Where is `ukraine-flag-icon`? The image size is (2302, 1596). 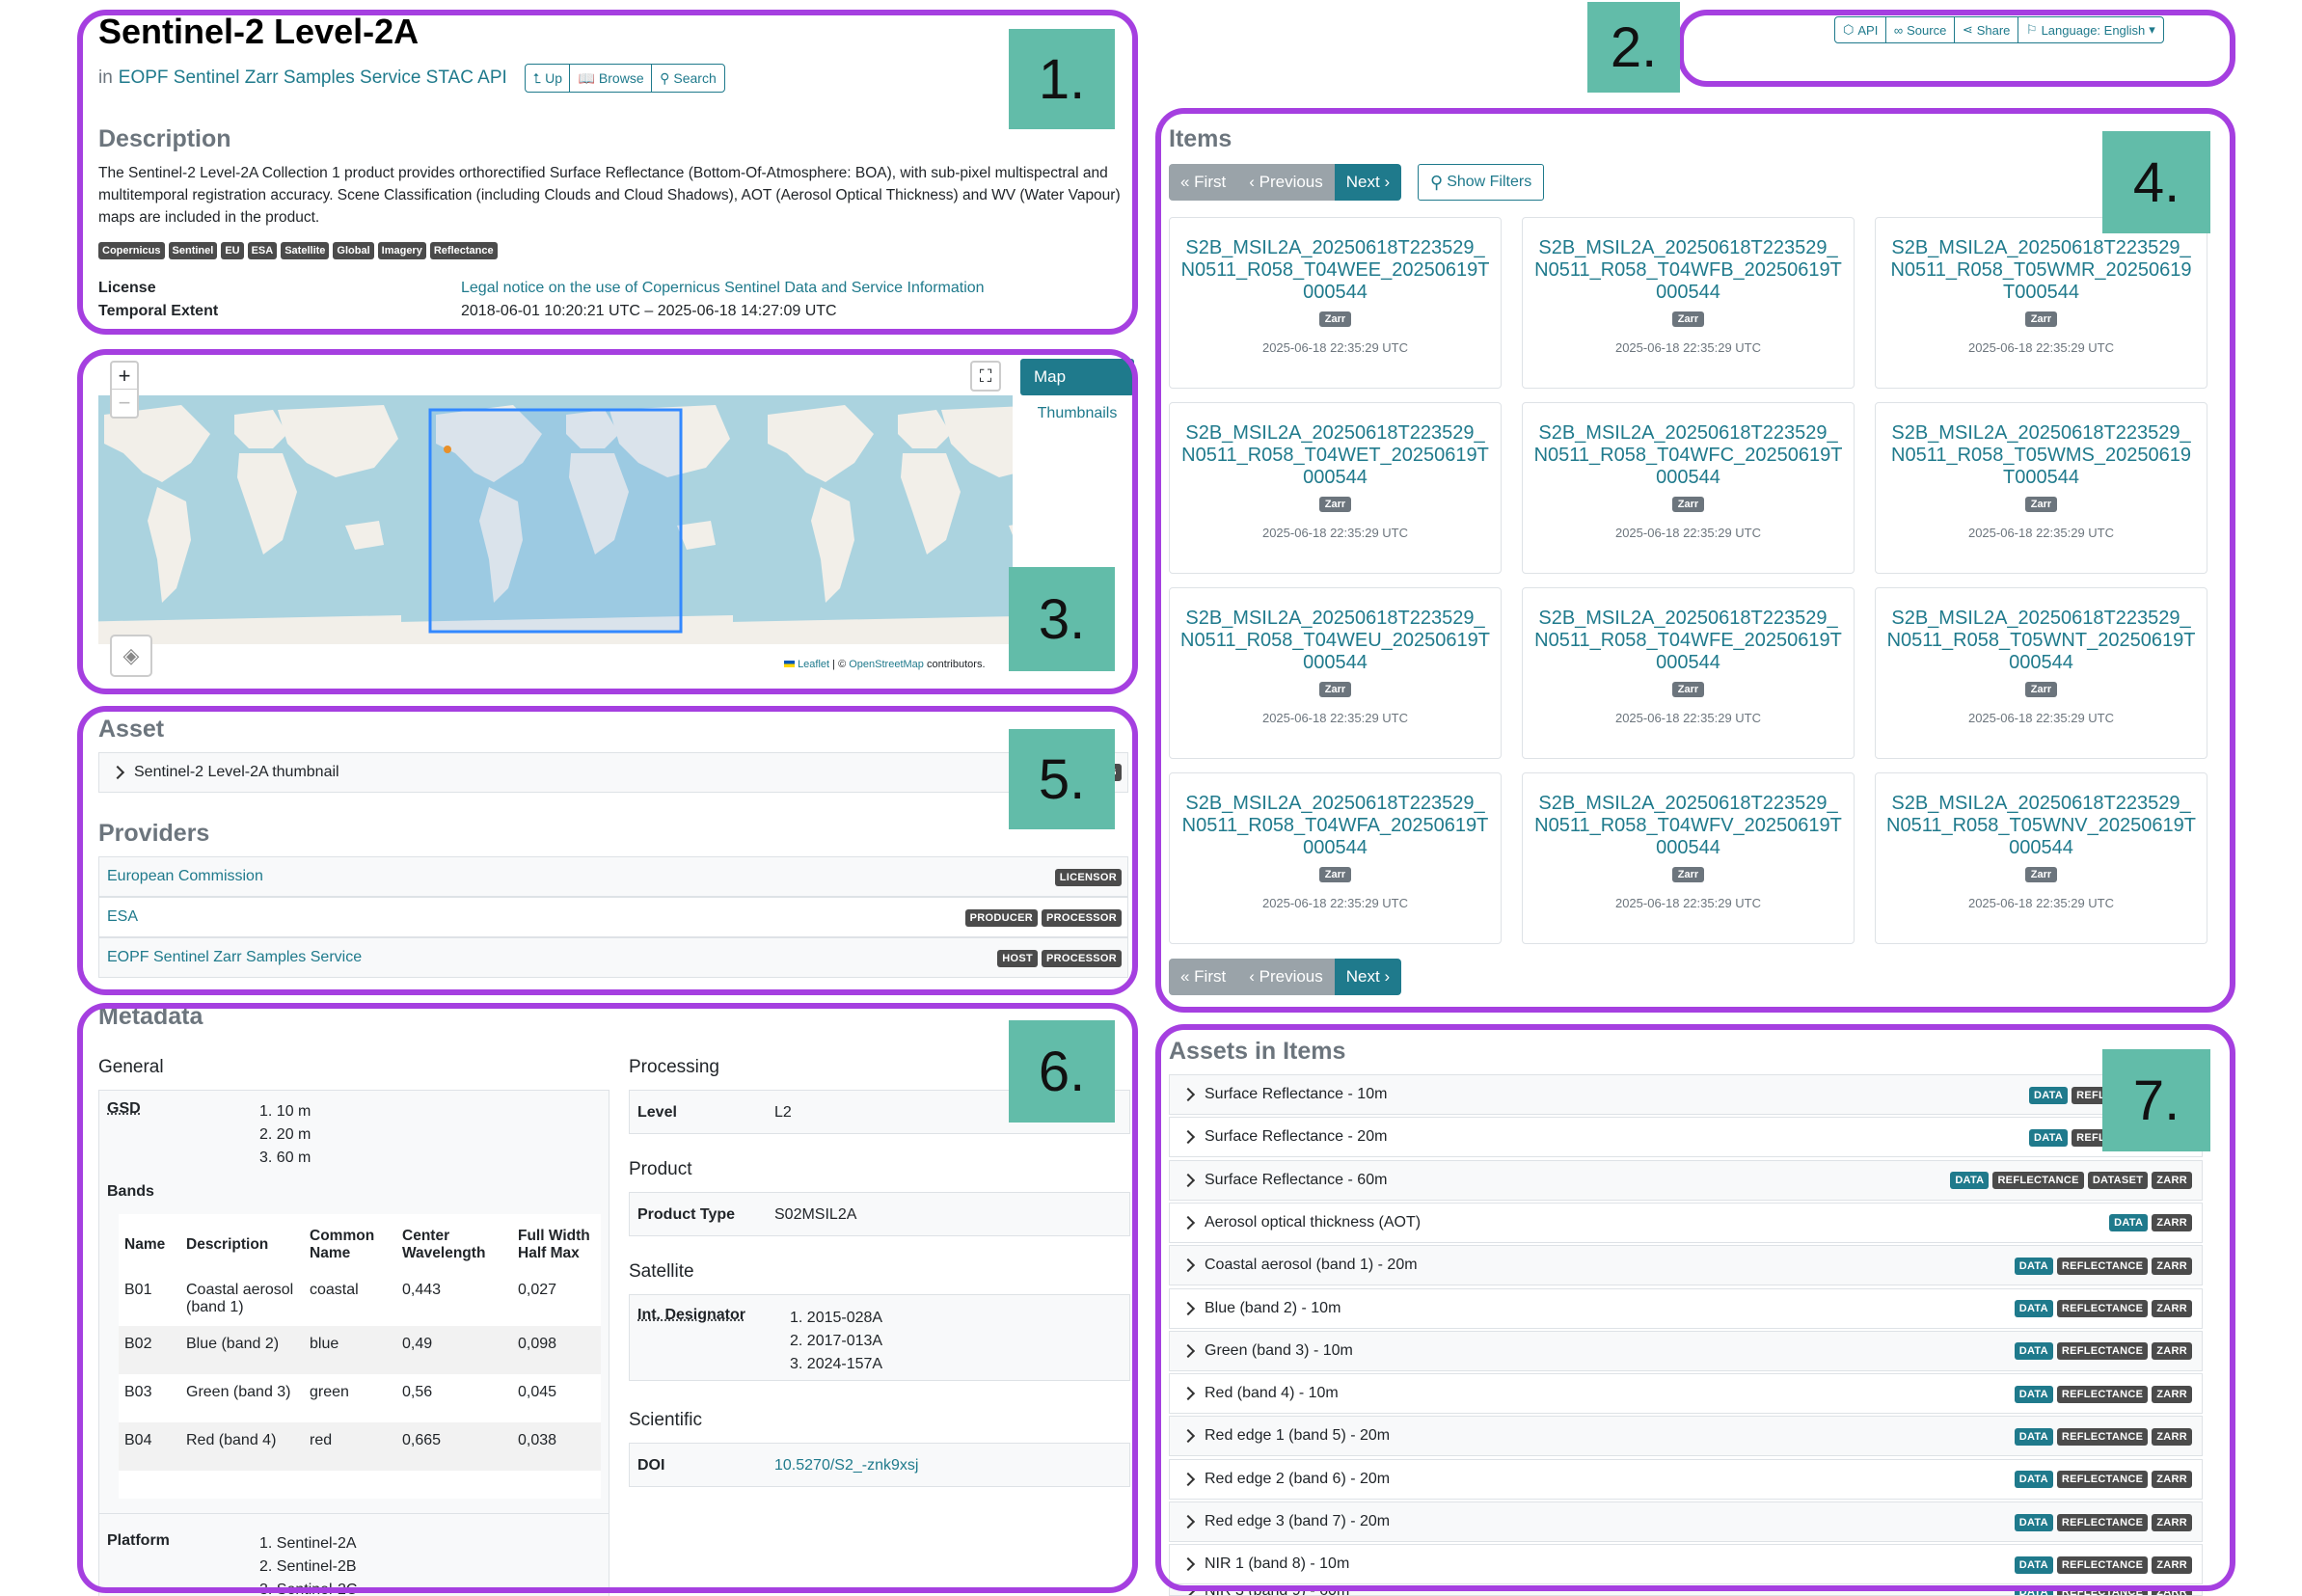 ukraine-flag-icon is located at coordinates (789, 664).